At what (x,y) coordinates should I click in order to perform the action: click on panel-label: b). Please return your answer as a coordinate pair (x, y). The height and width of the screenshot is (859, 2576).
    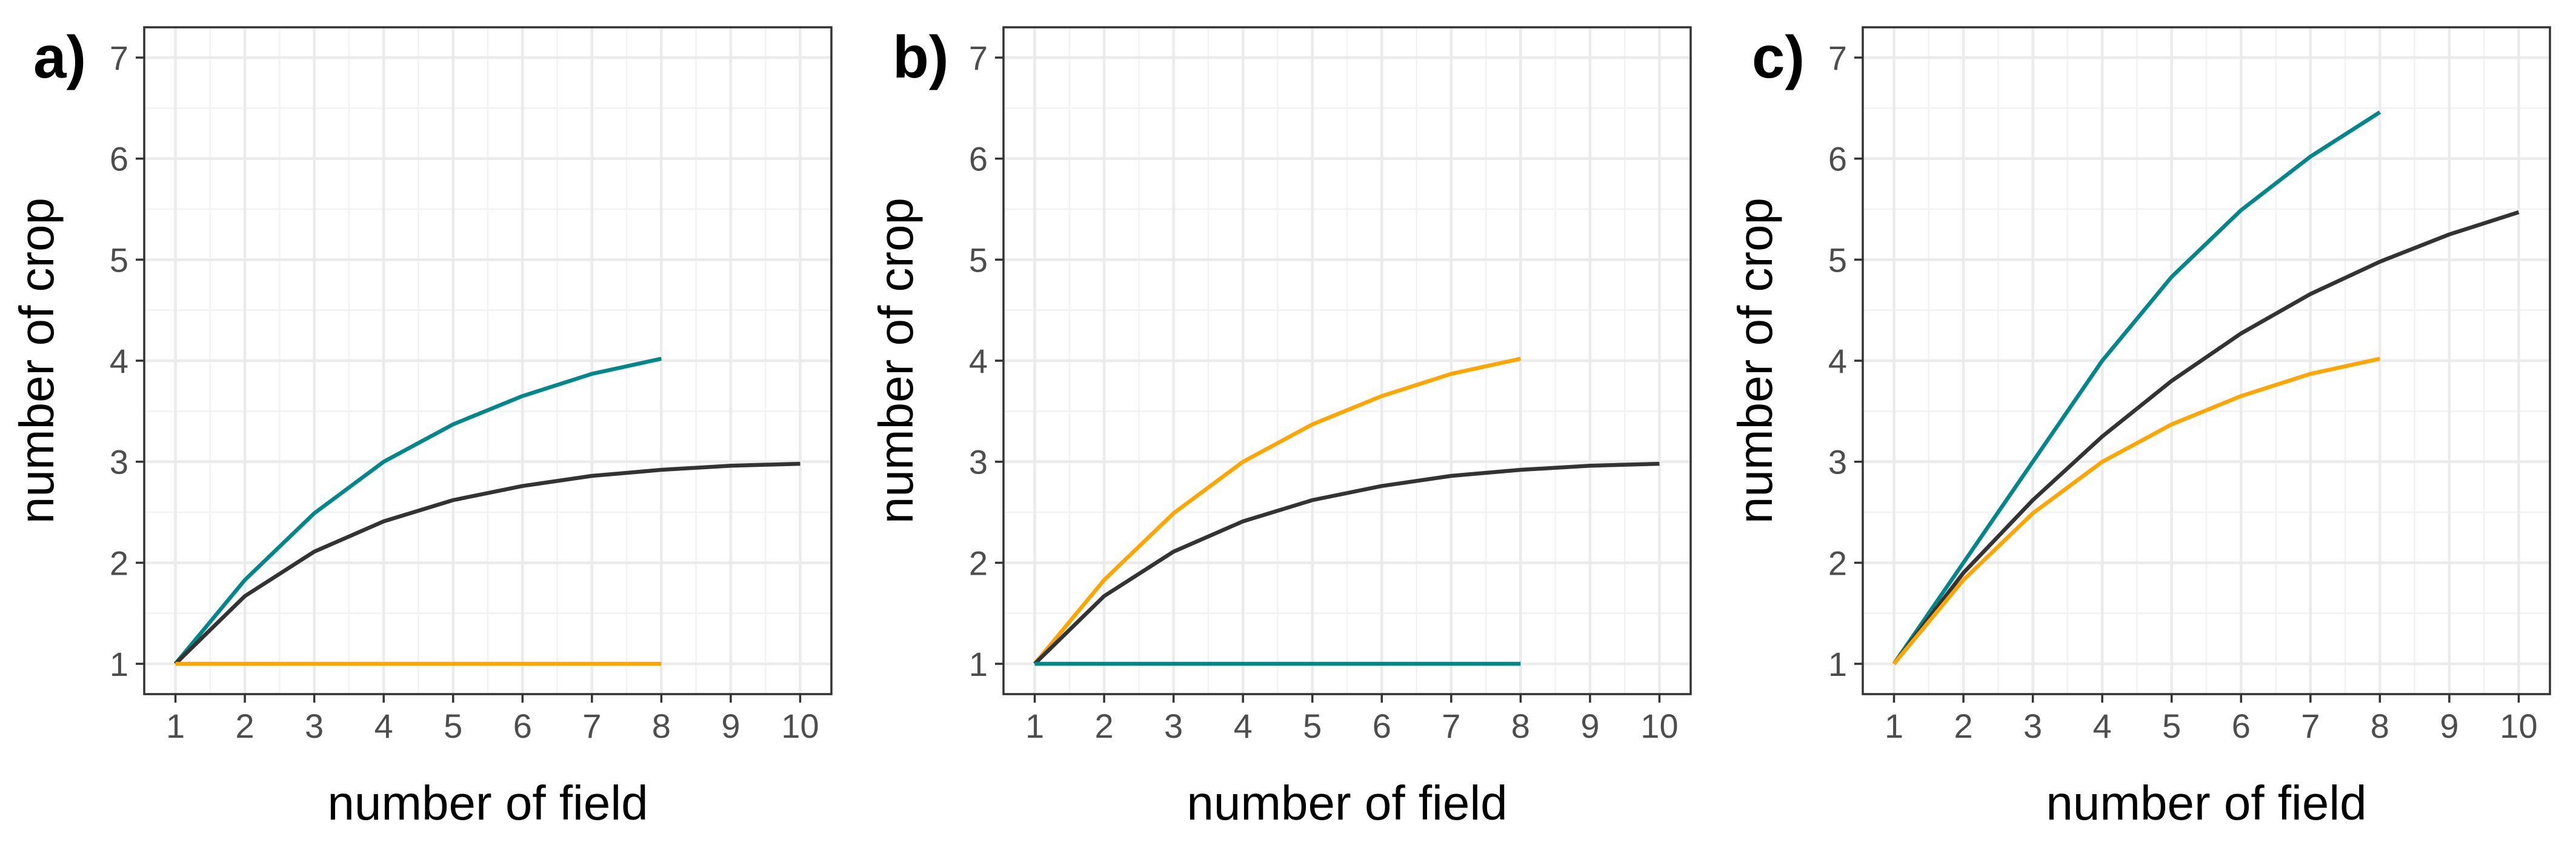
    Looking at the image, I should click on (921, 57).